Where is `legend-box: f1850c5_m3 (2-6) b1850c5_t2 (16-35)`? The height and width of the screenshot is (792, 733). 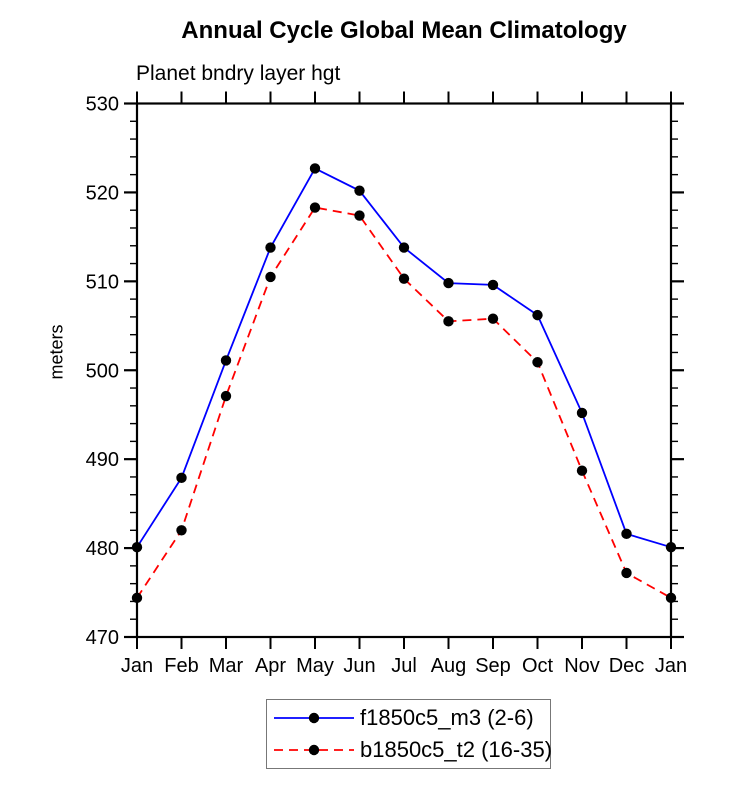
legend-box: f1850c5_m3 (2-6) b1850c5_t2 (16-35) is located at coordinates (409, 734).